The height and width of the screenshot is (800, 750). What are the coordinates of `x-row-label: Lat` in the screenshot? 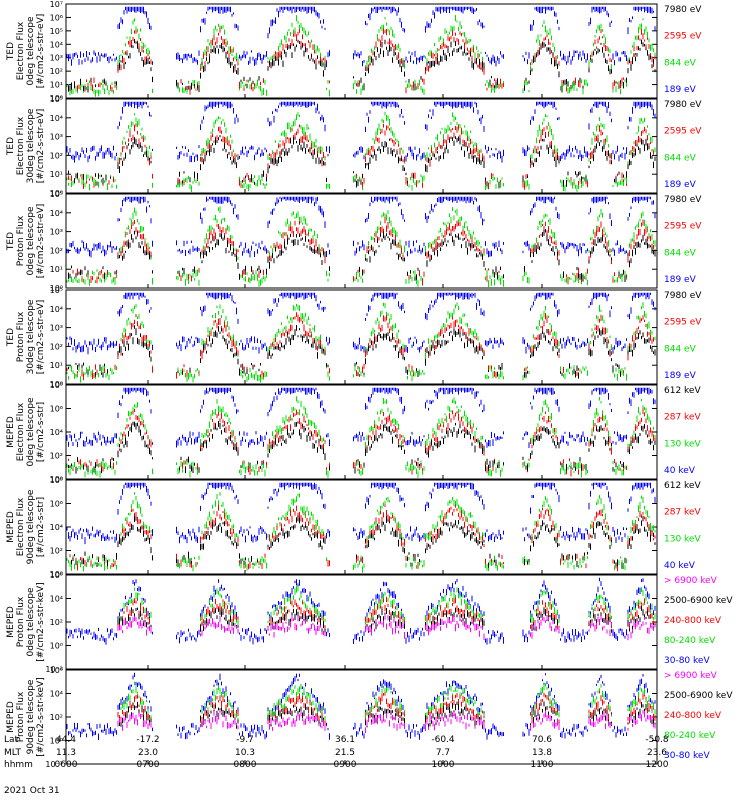 It's located at (11, 740).